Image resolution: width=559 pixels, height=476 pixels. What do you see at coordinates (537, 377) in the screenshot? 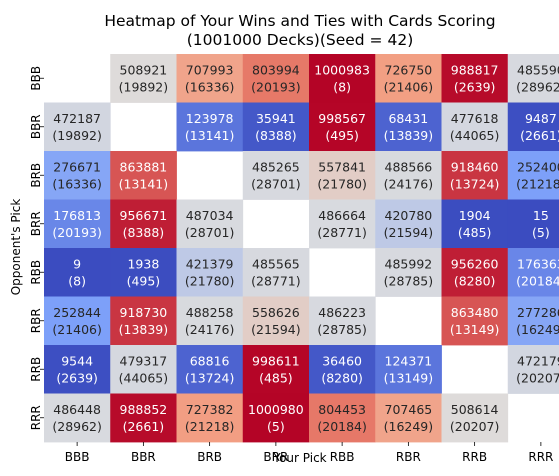
I see `cell-ties-label: (20207)` at bounding box center [537, 377].